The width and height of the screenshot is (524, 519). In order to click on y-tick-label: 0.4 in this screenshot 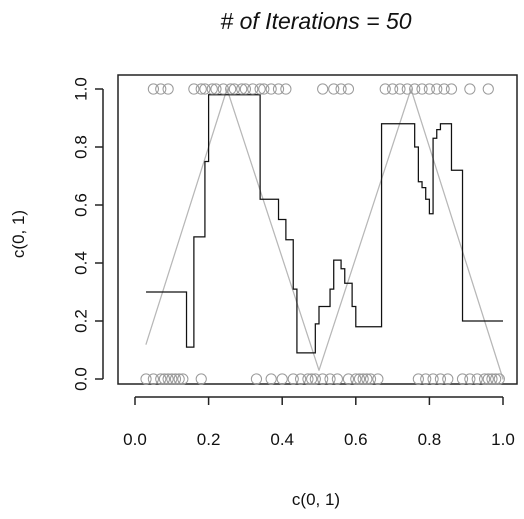, I will do `click(80, 263)`.